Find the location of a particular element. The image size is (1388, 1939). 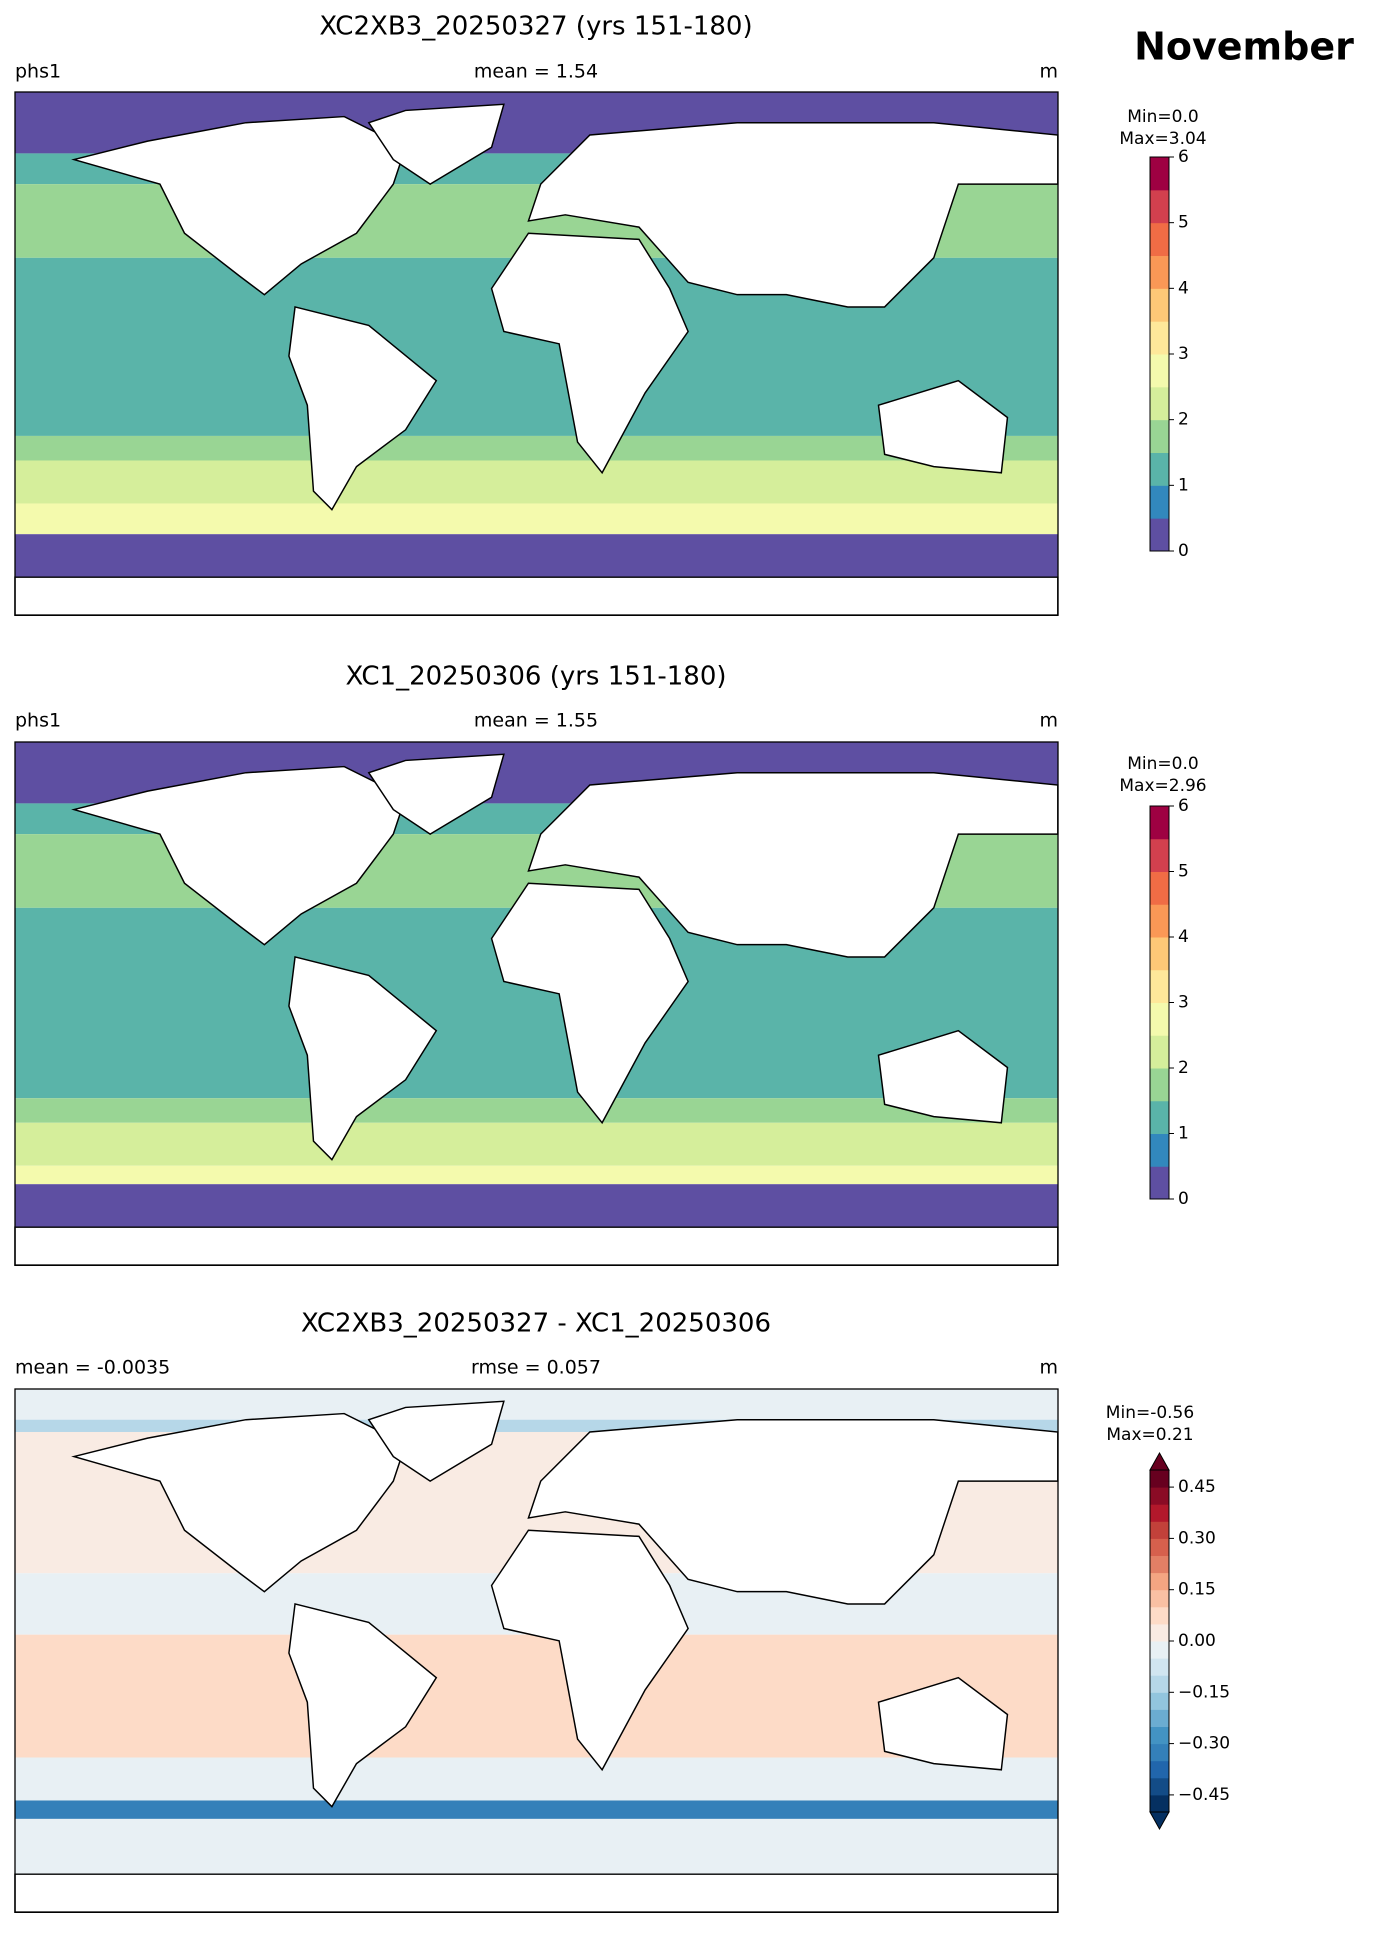

panel-title: XC2XB3_20250327 - XC1_20250306 is located at coordinates (536, 1324).